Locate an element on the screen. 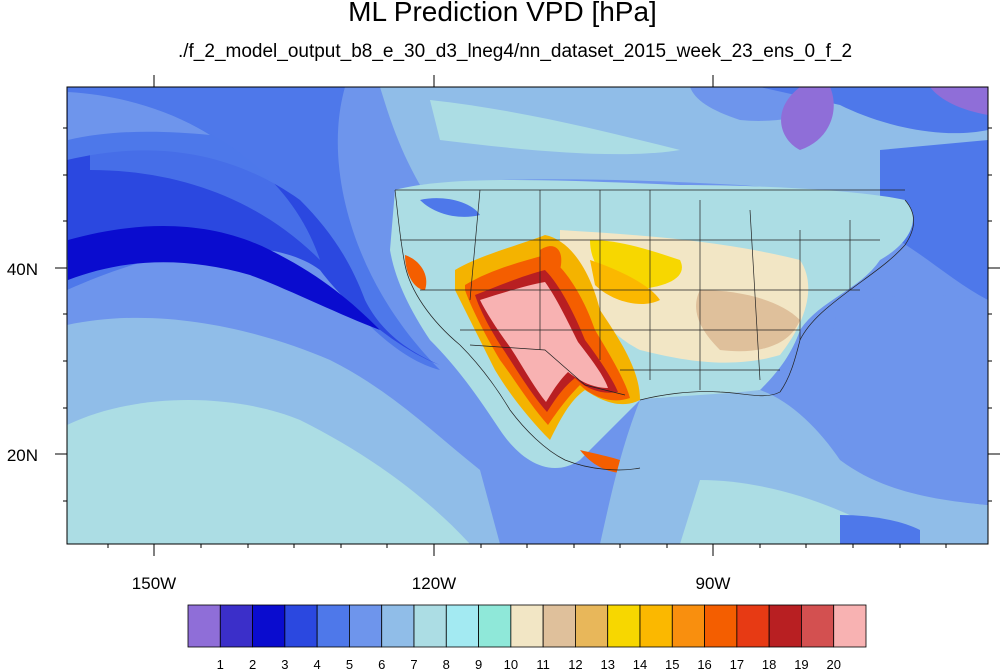  colorbar-label: 1 is located at coordinates (220, 664).